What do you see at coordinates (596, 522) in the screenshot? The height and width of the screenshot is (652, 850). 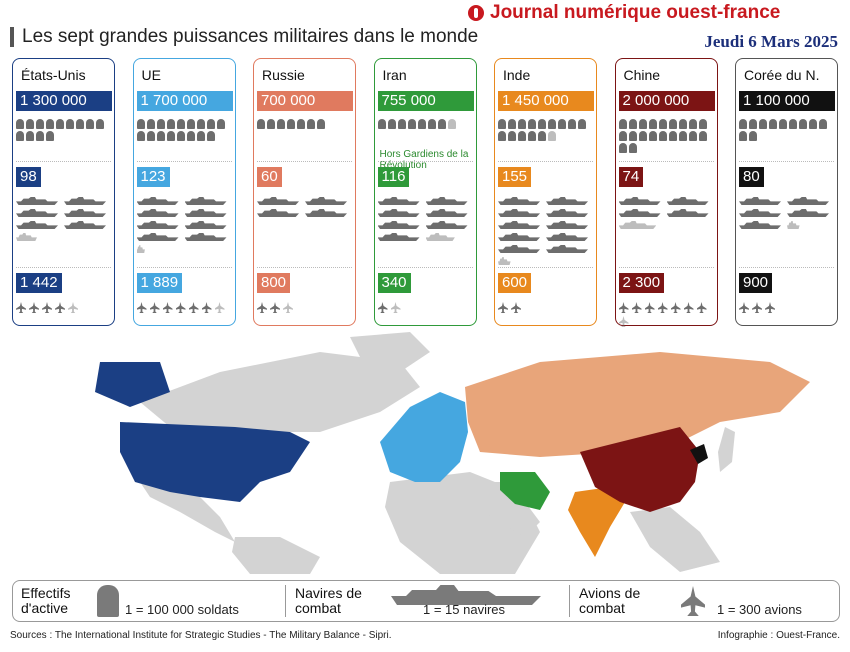 I see `map-india` at bounding box center [596, 522].